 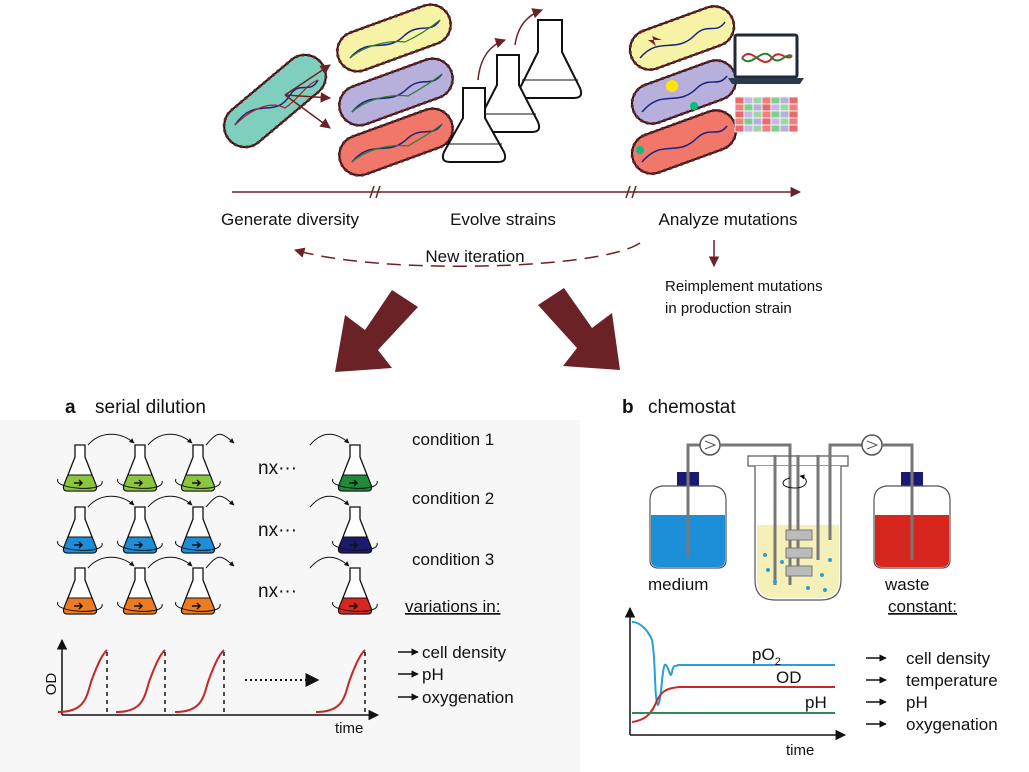 I want to click on panel-a-letter: a, so click(x=70, y=407).